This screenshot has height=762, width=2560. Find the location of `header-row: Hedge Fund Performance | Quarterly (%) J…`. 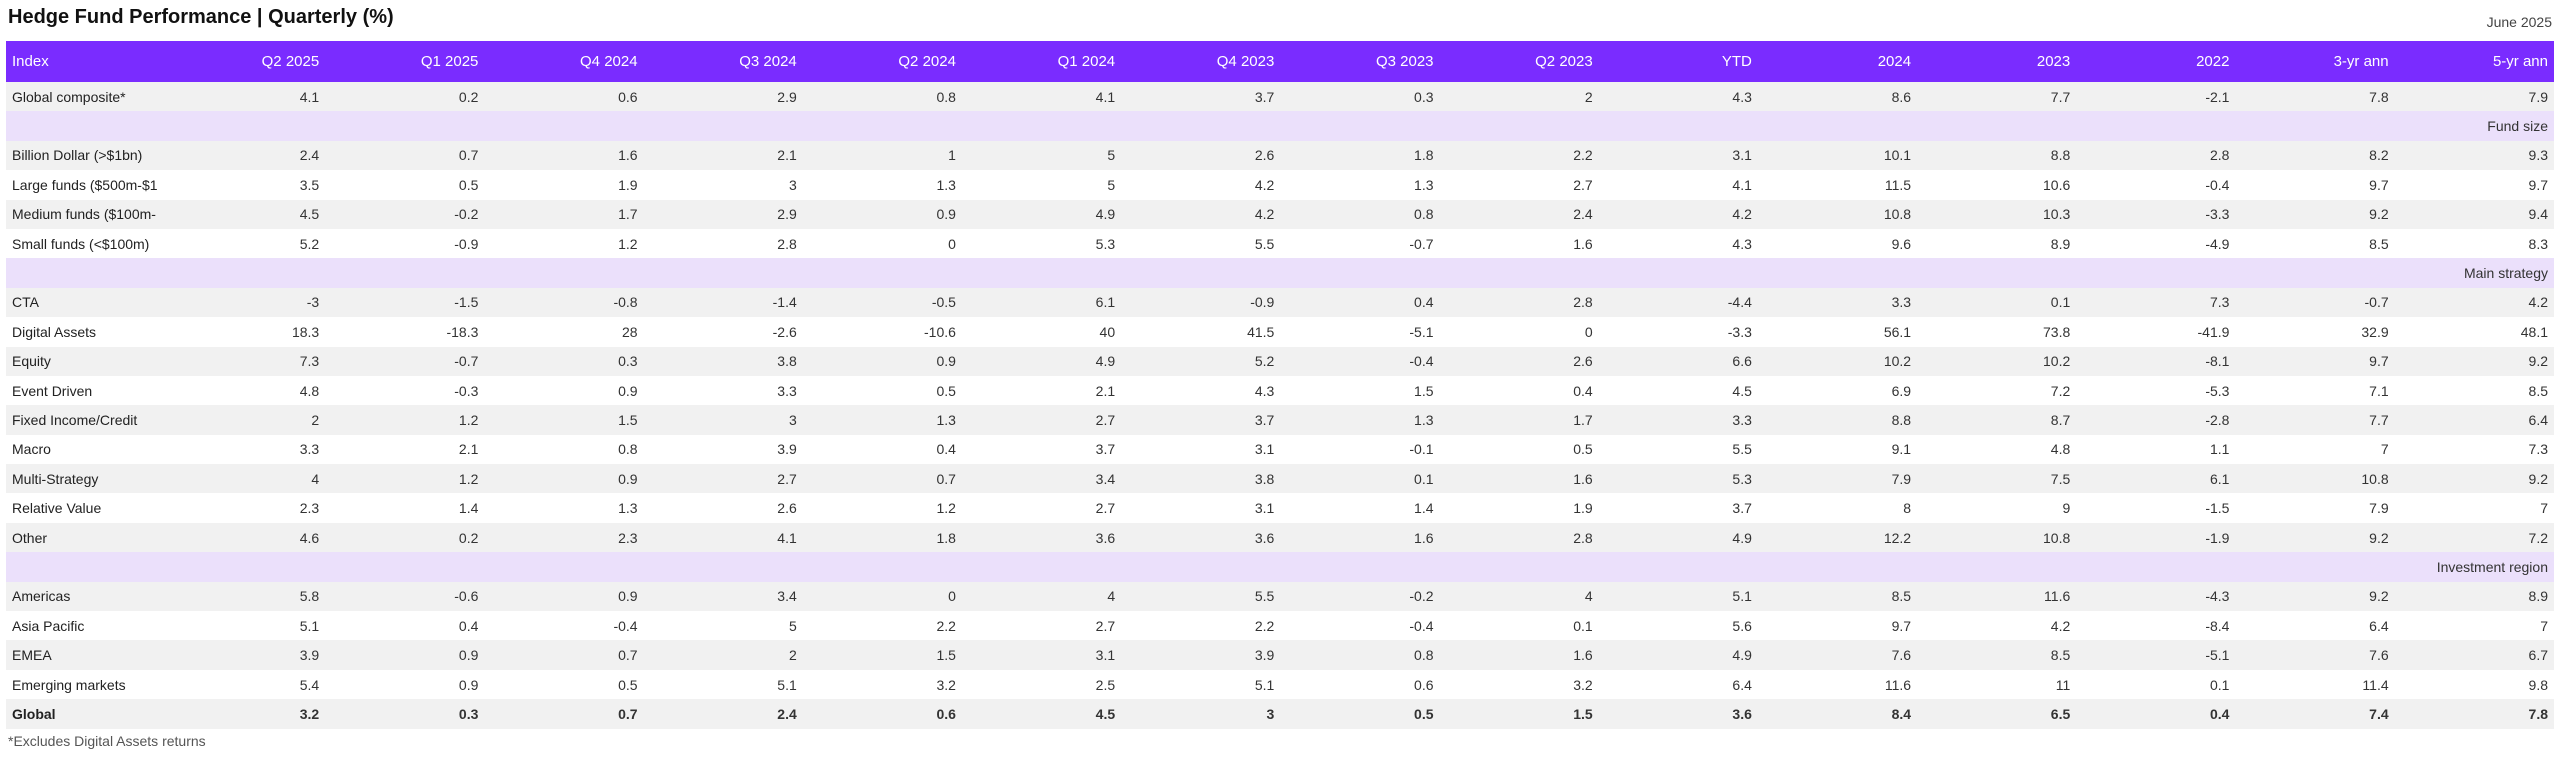

header-row: Hedge Fund Performance | Quarterly (%) J… is located at coordinates (1280, 20).